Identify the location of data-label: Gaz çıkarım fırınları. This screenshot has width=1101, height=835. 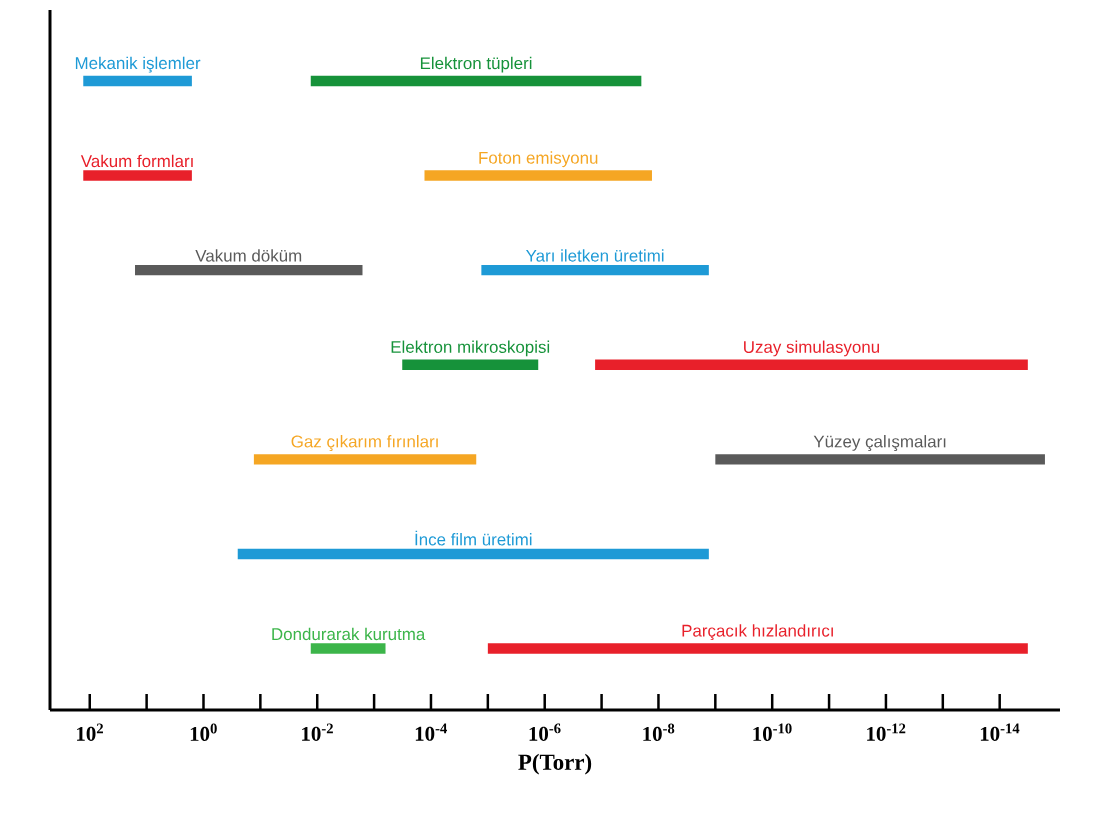
(364, 443).